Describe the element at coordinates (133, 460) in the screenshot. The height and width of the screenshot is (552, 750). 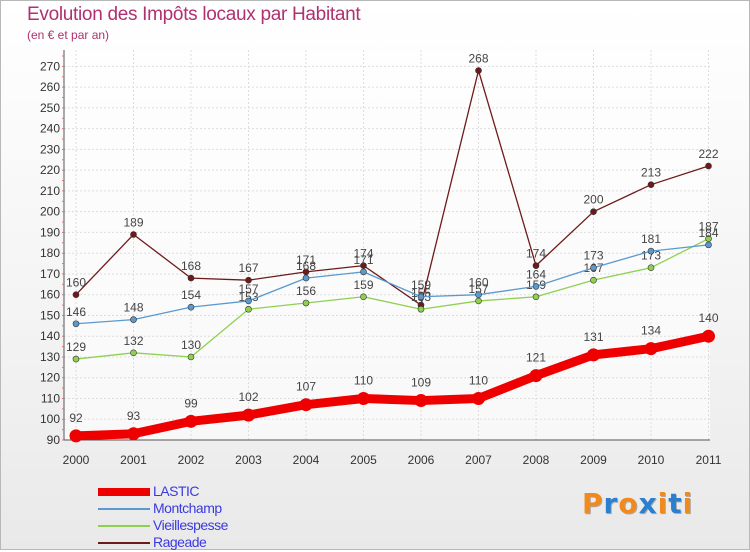
I see `x-tick-label: 2001` at that location.